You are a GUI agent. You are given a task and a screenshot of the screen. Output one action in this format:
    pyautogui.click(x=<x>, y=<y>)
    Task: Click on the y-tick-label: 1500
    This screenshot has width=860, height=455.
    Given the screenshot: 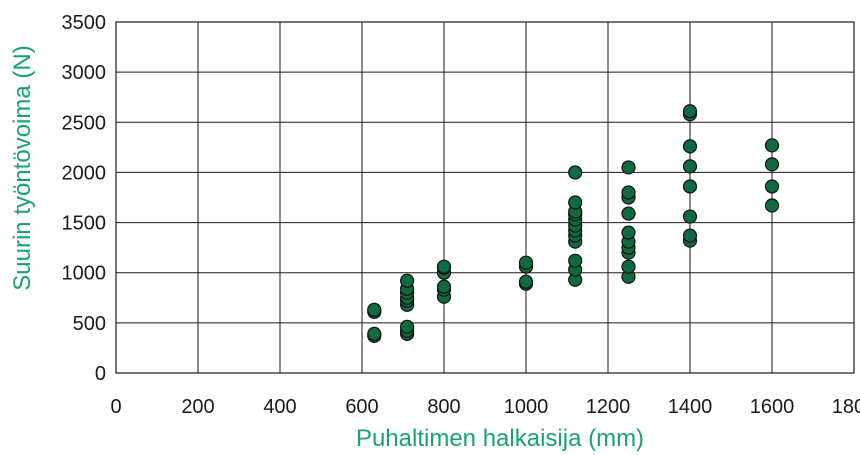 What is the action you would take?
    pyautogui.click(x=84, y=224)
    